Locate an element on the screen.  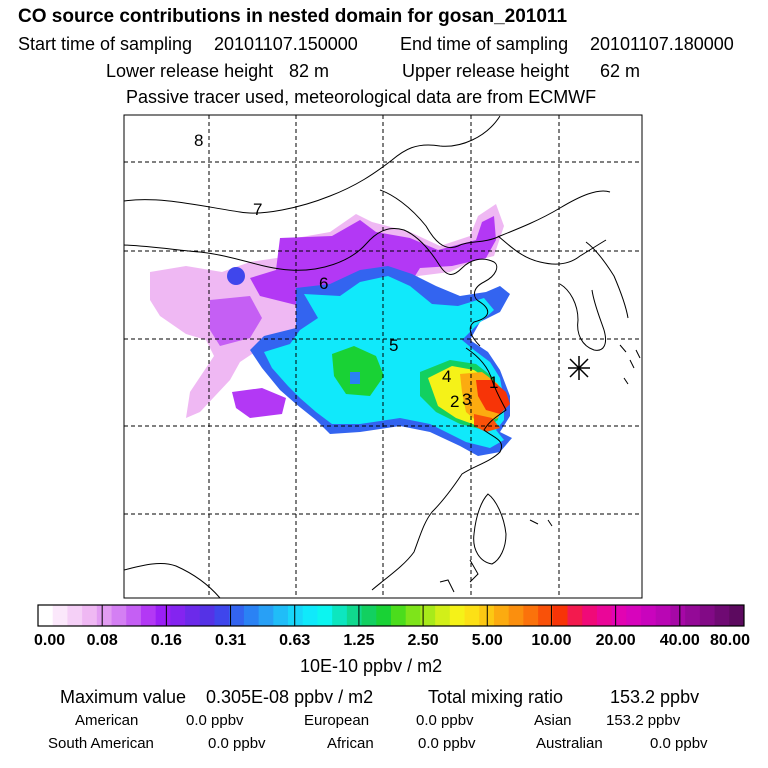
hour-label-5: 5 is located at coordinates (393, 345).